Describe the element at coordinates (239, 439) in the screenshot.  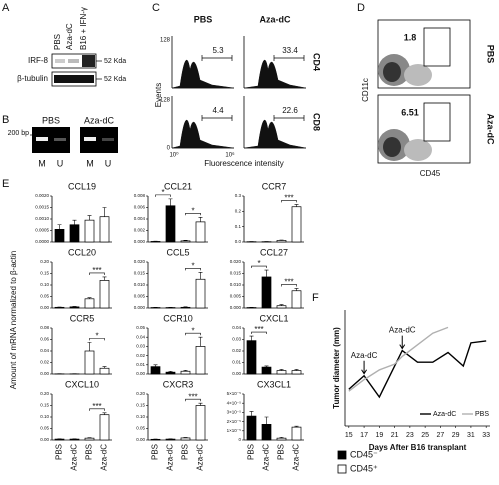
I see `y-tick-label: 0` at that location.